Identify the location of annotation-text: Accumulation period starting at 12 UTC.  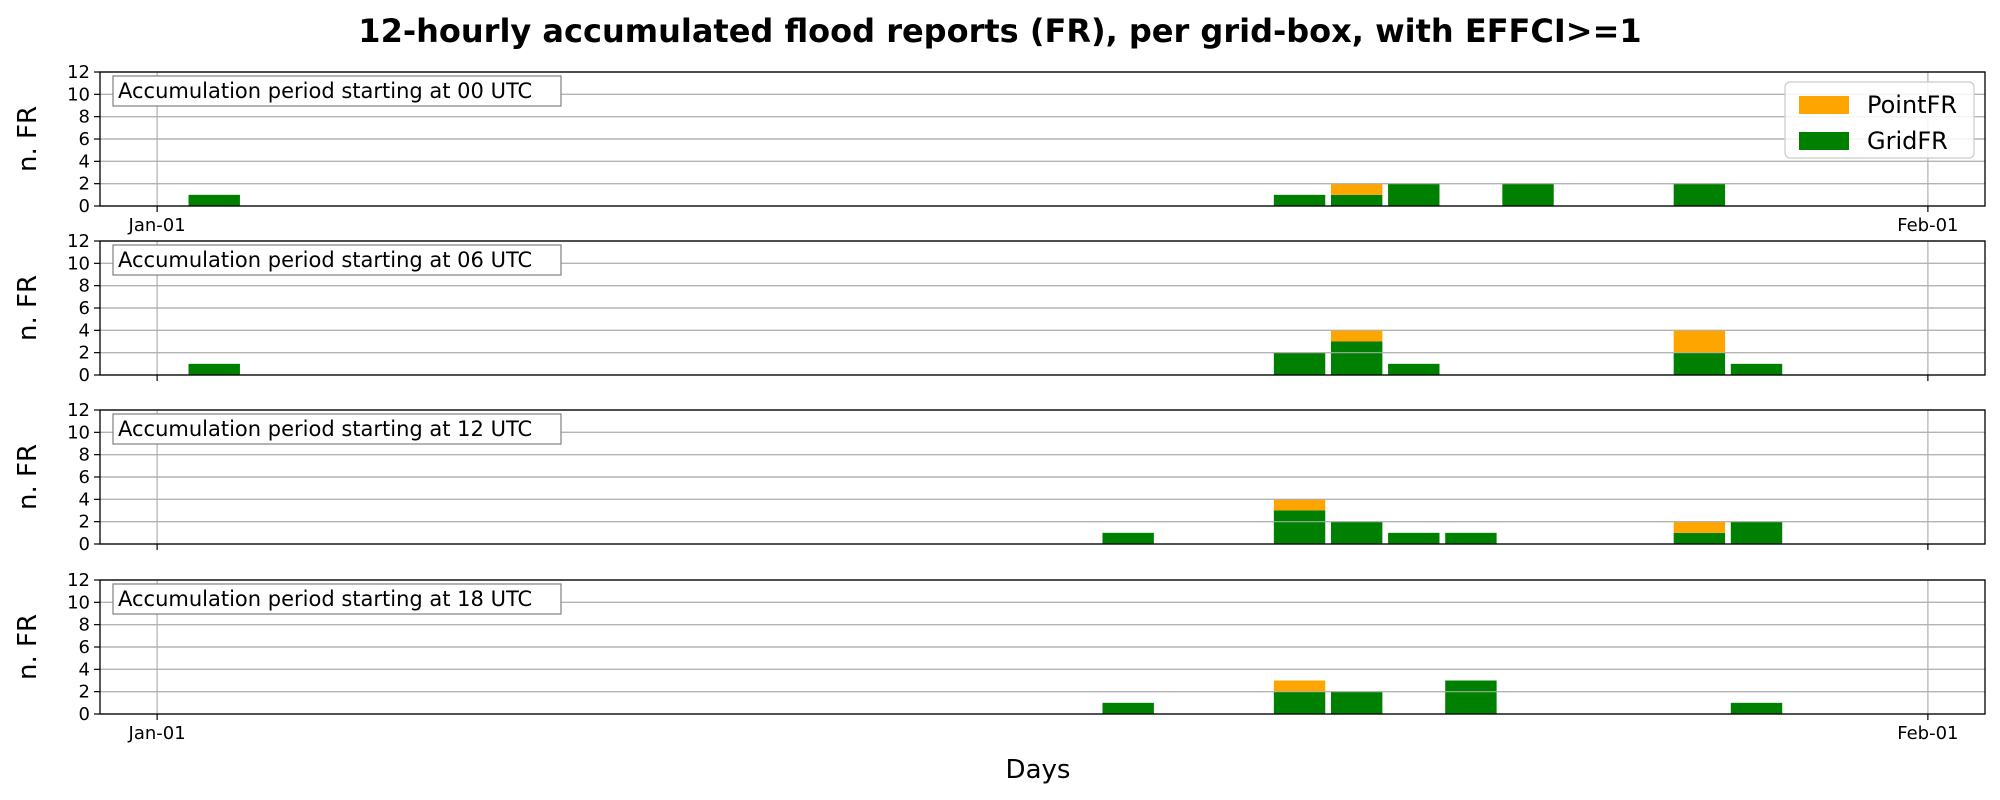
(325, 429).